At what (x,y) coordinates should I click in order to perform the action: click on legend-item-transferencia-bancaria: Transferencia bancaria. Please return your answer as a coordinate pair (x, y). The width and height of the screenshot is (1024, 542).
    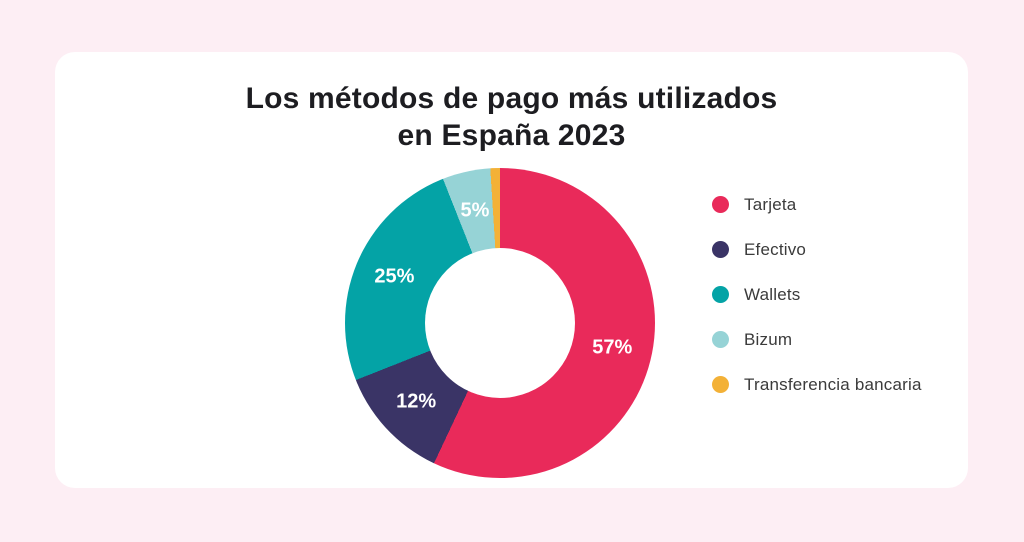
    Looking at the image, I should click on (817, 384).